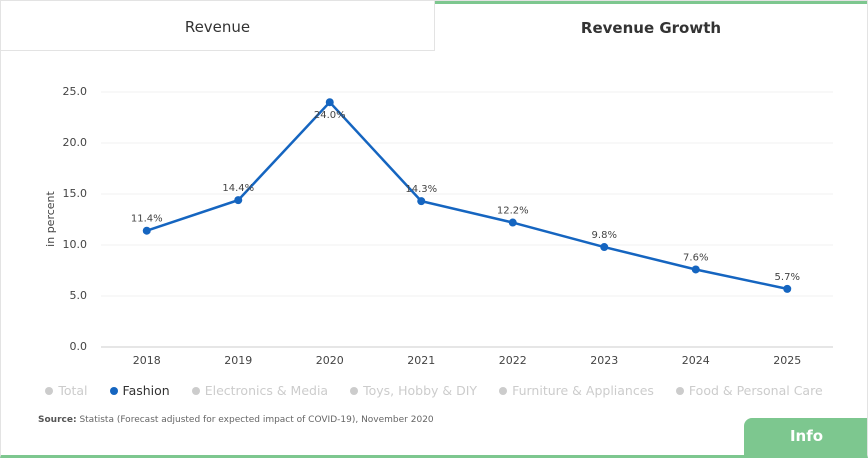  I want to click on data-label: 24.0%, so click(330, 115).